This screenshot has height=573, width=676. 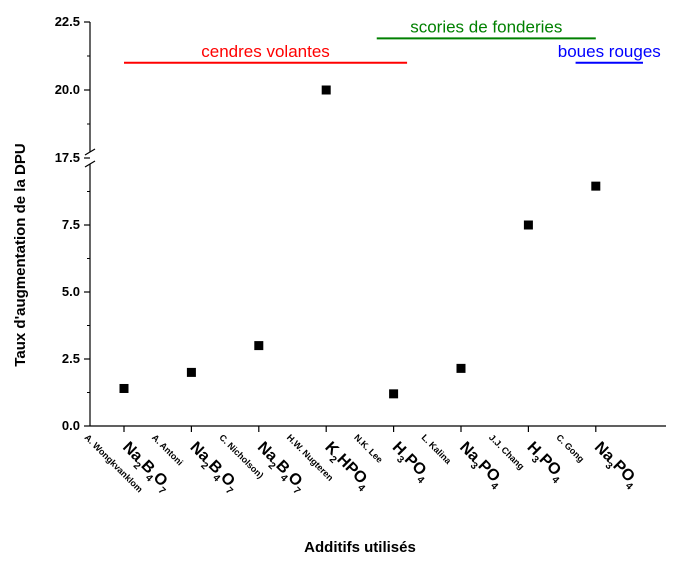 What do you see at coordinates (71, 224) in the screenshot?
I see `y-tick-label: 7.5` at bounding box center [71, 224].